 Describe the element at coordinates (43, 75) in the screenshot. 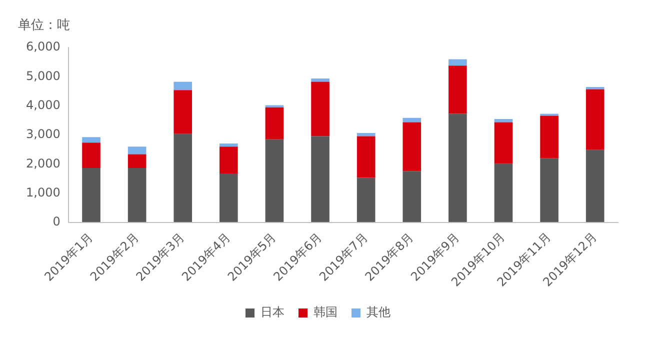

I see `y-tick-label: 5,000` at that location.